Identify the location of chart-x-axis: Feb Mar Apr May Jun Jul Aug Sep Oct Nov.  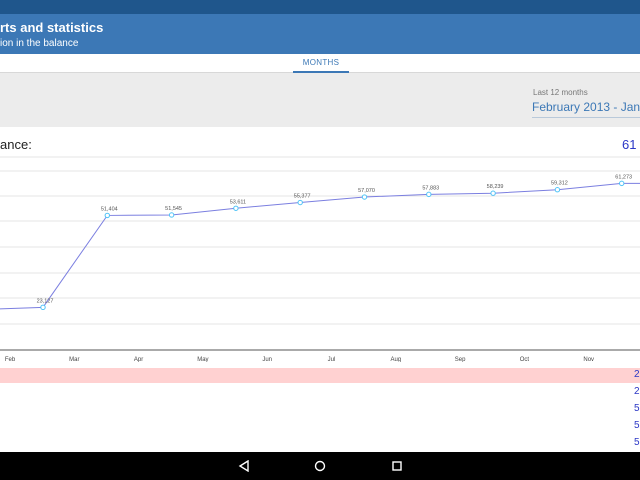
(299, 359).